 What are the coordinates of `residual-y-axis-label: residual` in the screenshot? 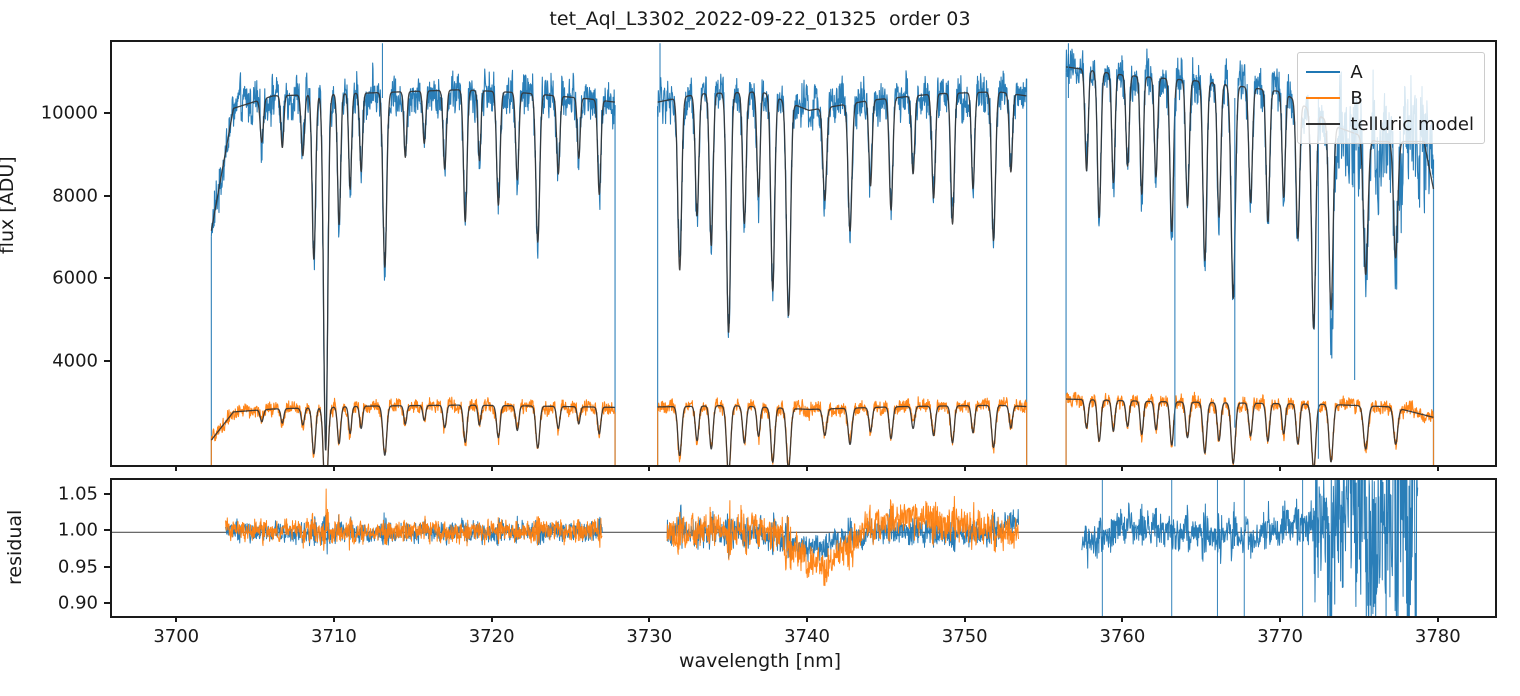 It's located at (15, 547).